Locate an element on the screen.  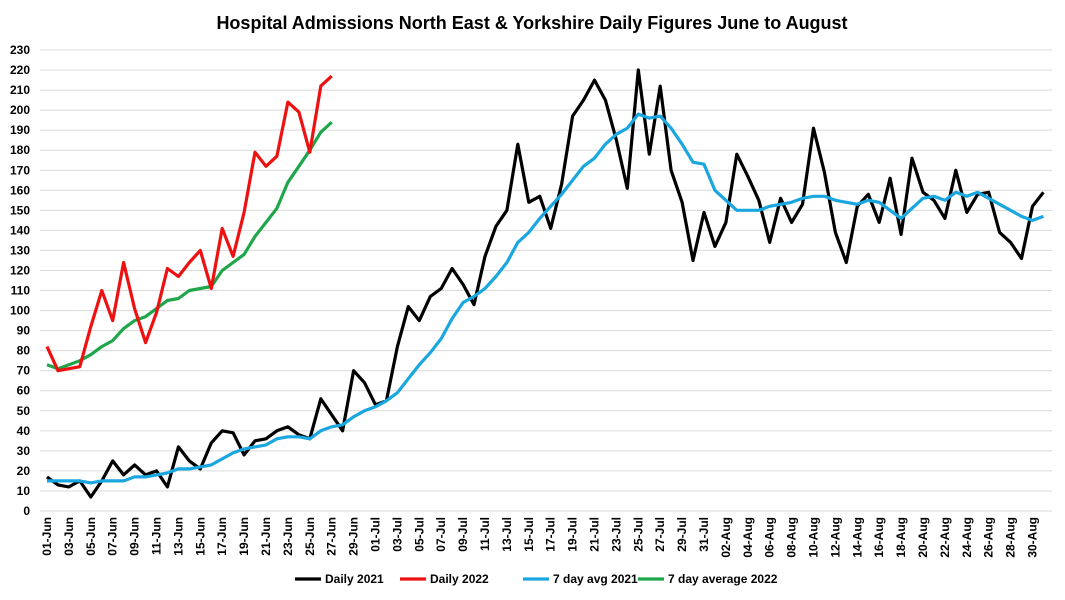
x-tick-label: 16-Aug is located at coordinates (879, 537).